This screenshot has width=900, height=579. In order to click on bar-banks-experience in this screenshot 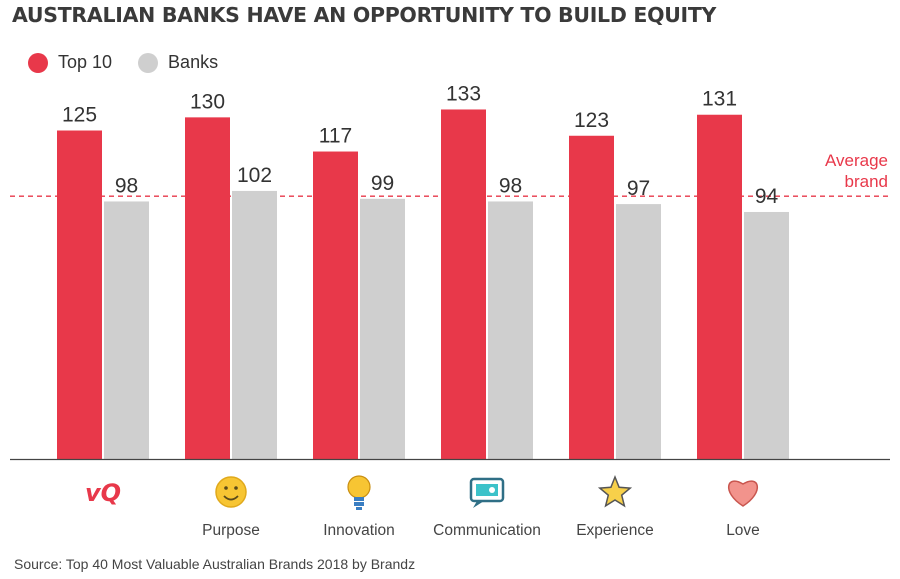, I will do `click(638, 331)`.